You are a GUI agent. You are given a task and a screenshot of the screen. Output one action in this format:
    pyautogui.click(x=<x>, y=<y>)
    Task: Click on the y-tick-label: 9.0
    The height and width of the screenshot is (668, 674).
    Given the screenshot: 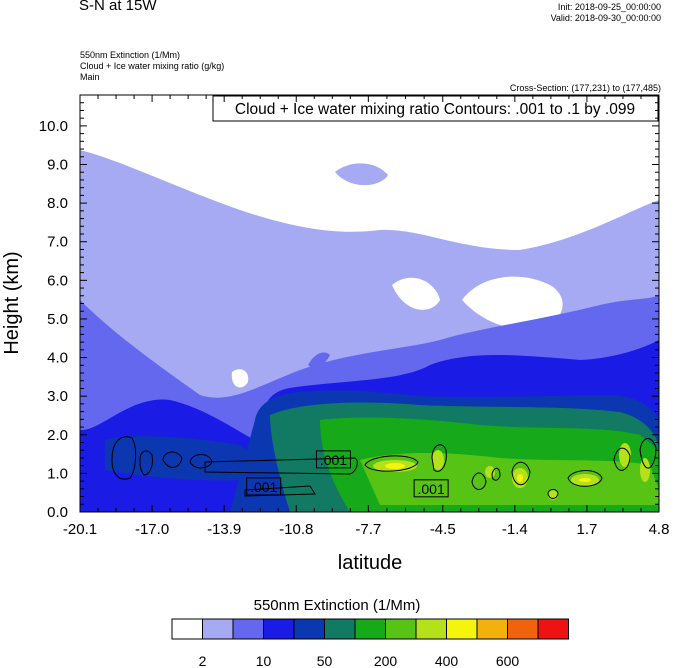 What is the action you would take?
    pyautogui.click(x=57, y=165)
    